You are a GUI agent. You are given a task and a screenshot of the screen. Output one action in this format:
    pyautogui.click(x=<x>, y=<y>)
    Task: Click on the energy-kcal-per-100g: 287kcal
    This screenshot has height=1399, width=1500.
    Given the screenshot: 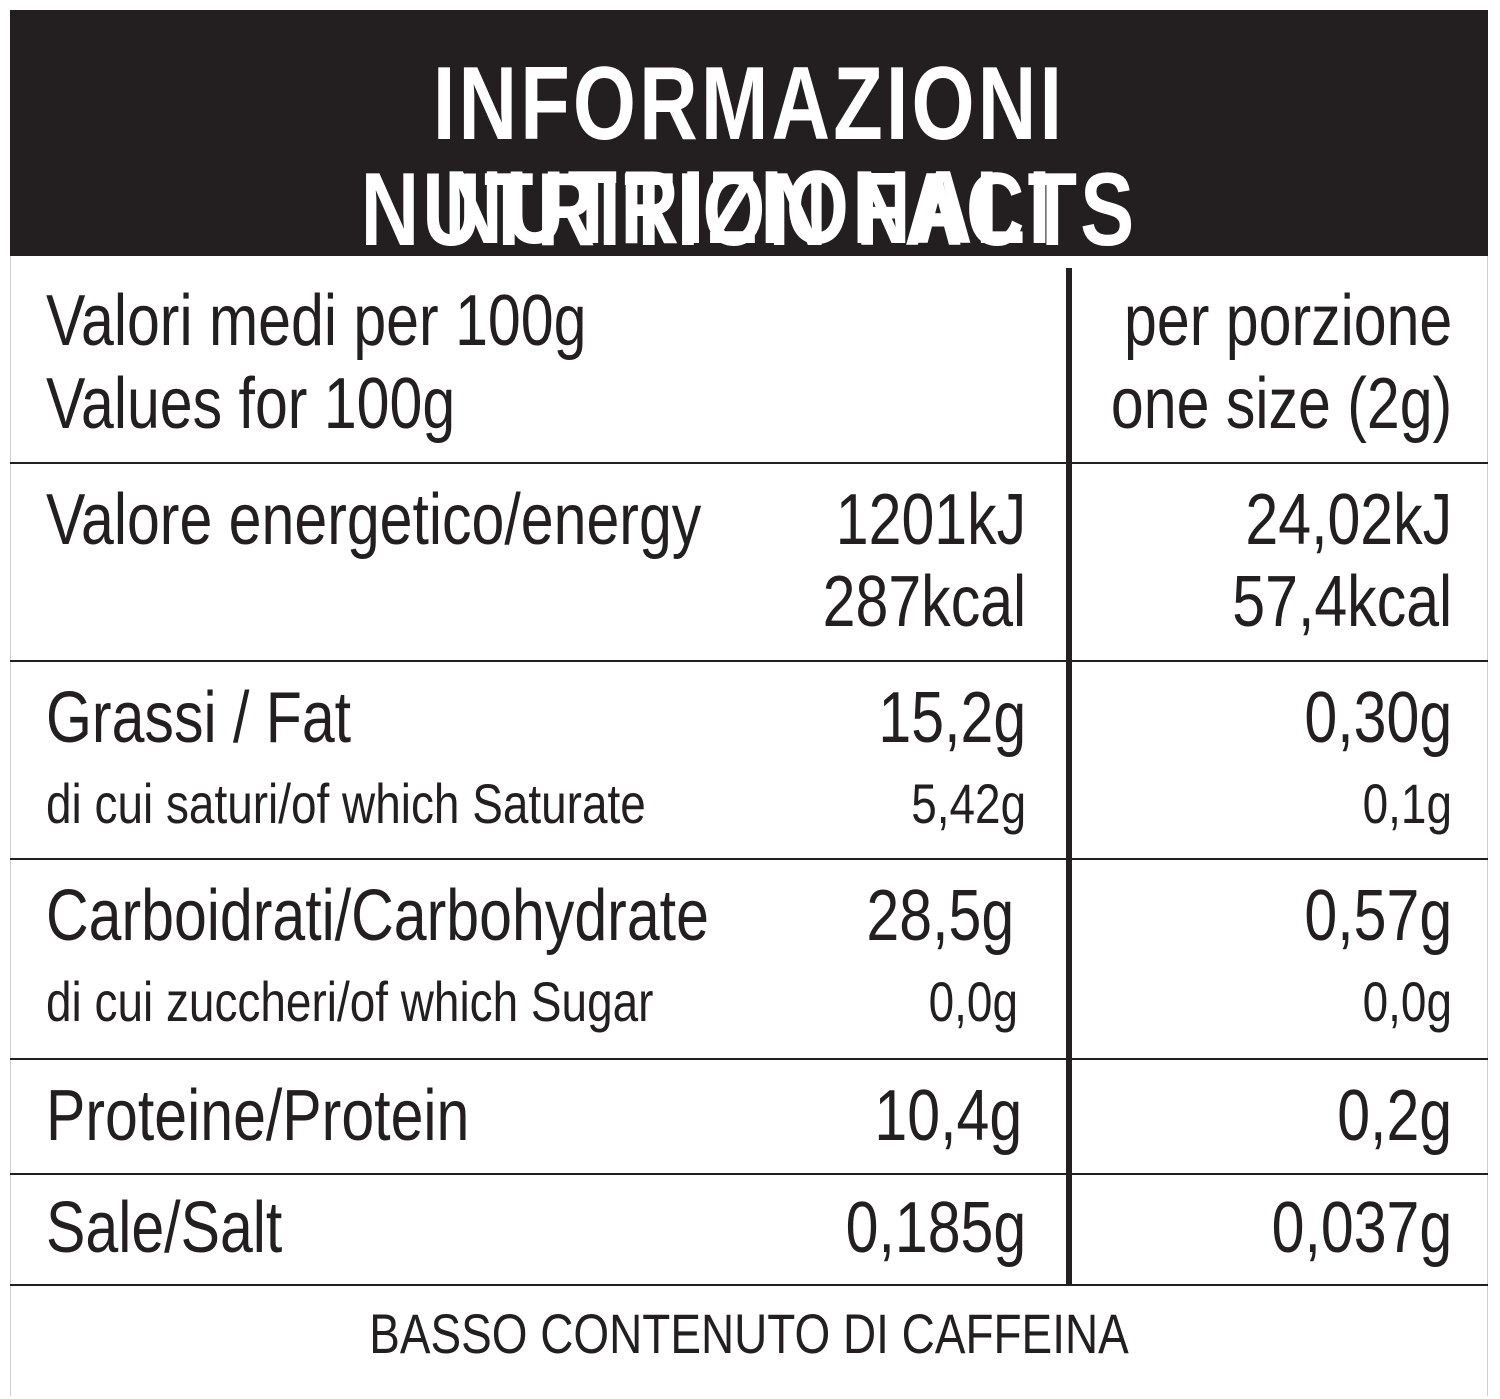 What is the action you would take?
    pyautogui.click(x=924, y=602)
    